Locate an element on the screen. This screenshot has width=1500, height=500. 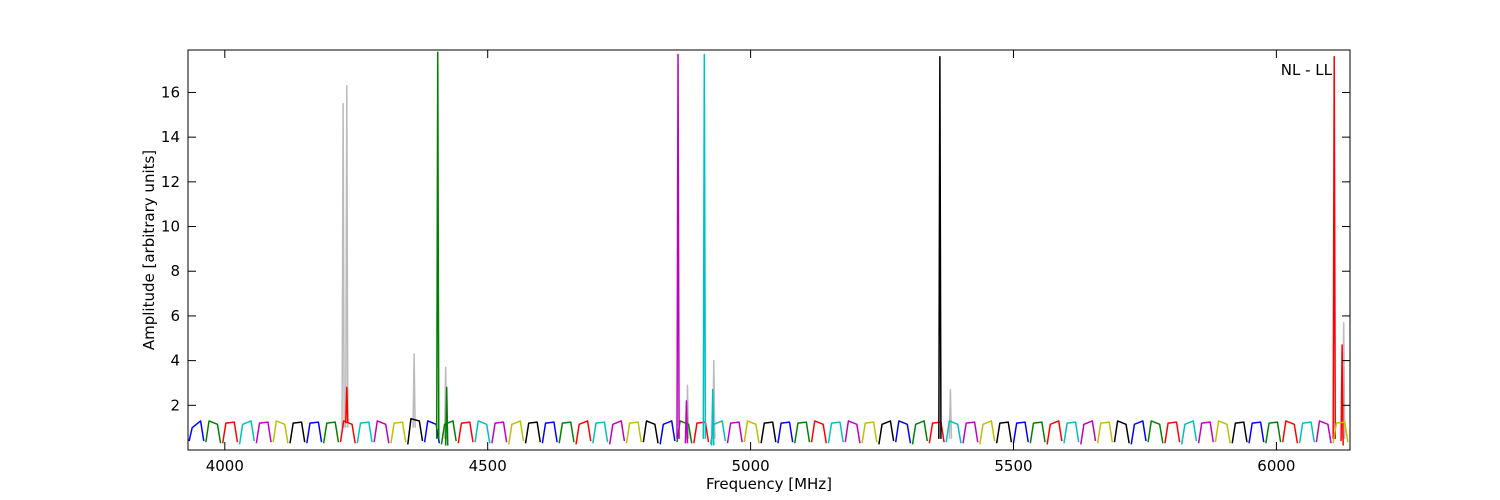
y-axis-label: Amplitude [arbitrary units] is located at coordinates (149, 250).